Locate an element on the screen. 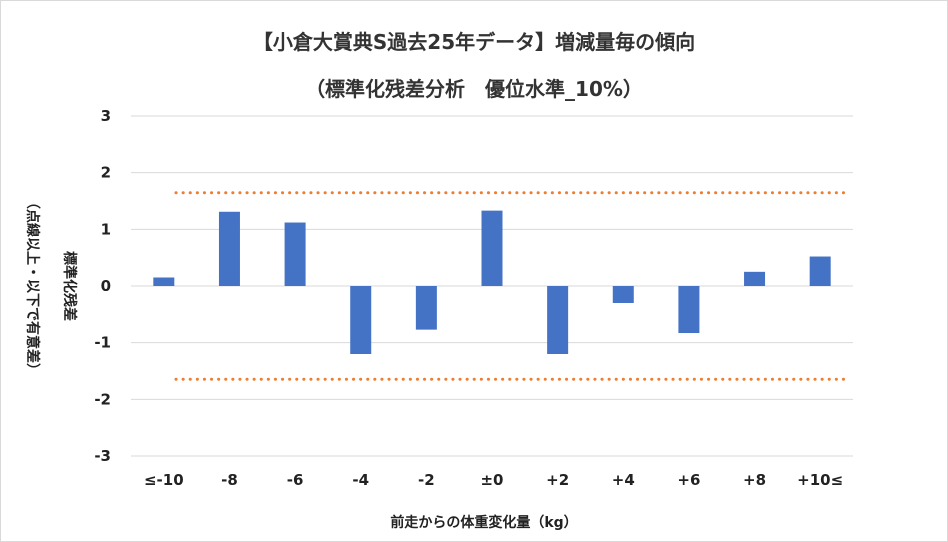 The image size is (948, 542). y-axis-title: 標準化残差 is located at coordinates (69, 286).